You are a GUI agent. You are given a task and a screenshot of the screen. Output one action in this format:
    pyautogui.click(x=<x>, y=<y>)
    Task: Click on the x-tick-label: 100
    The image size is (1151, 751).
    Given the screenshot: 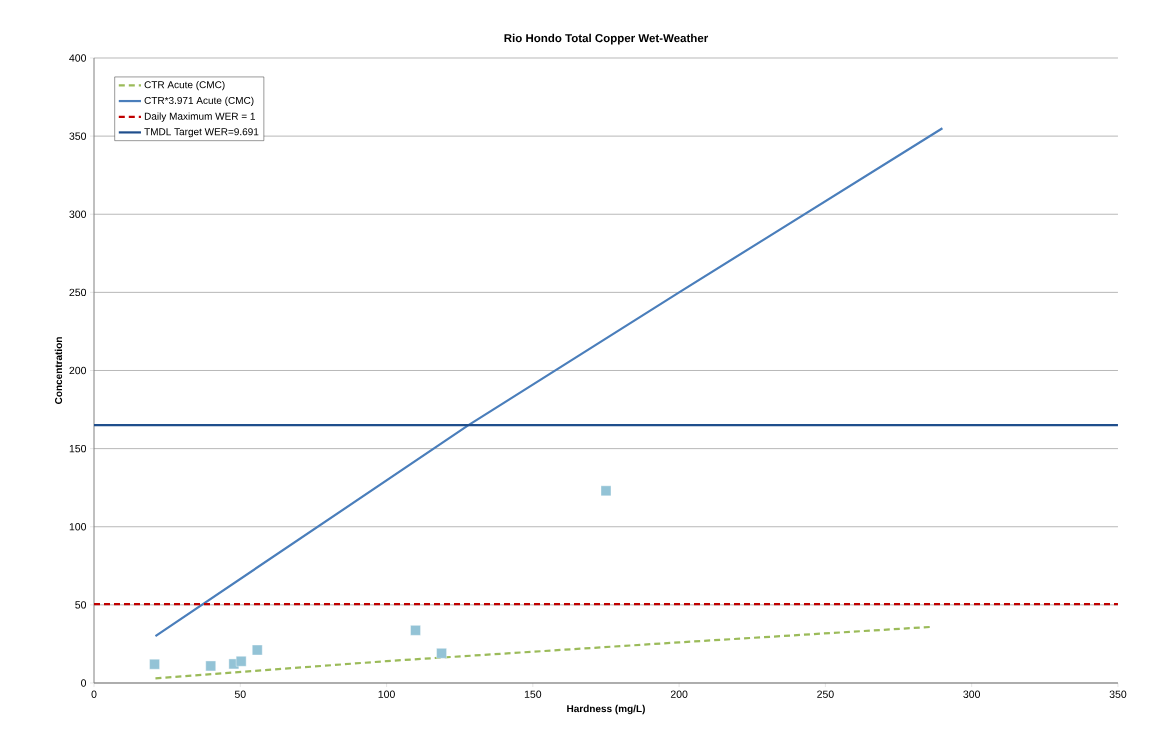 What is the action you would take?
    pyautogui.click(x=386, y=694)
    